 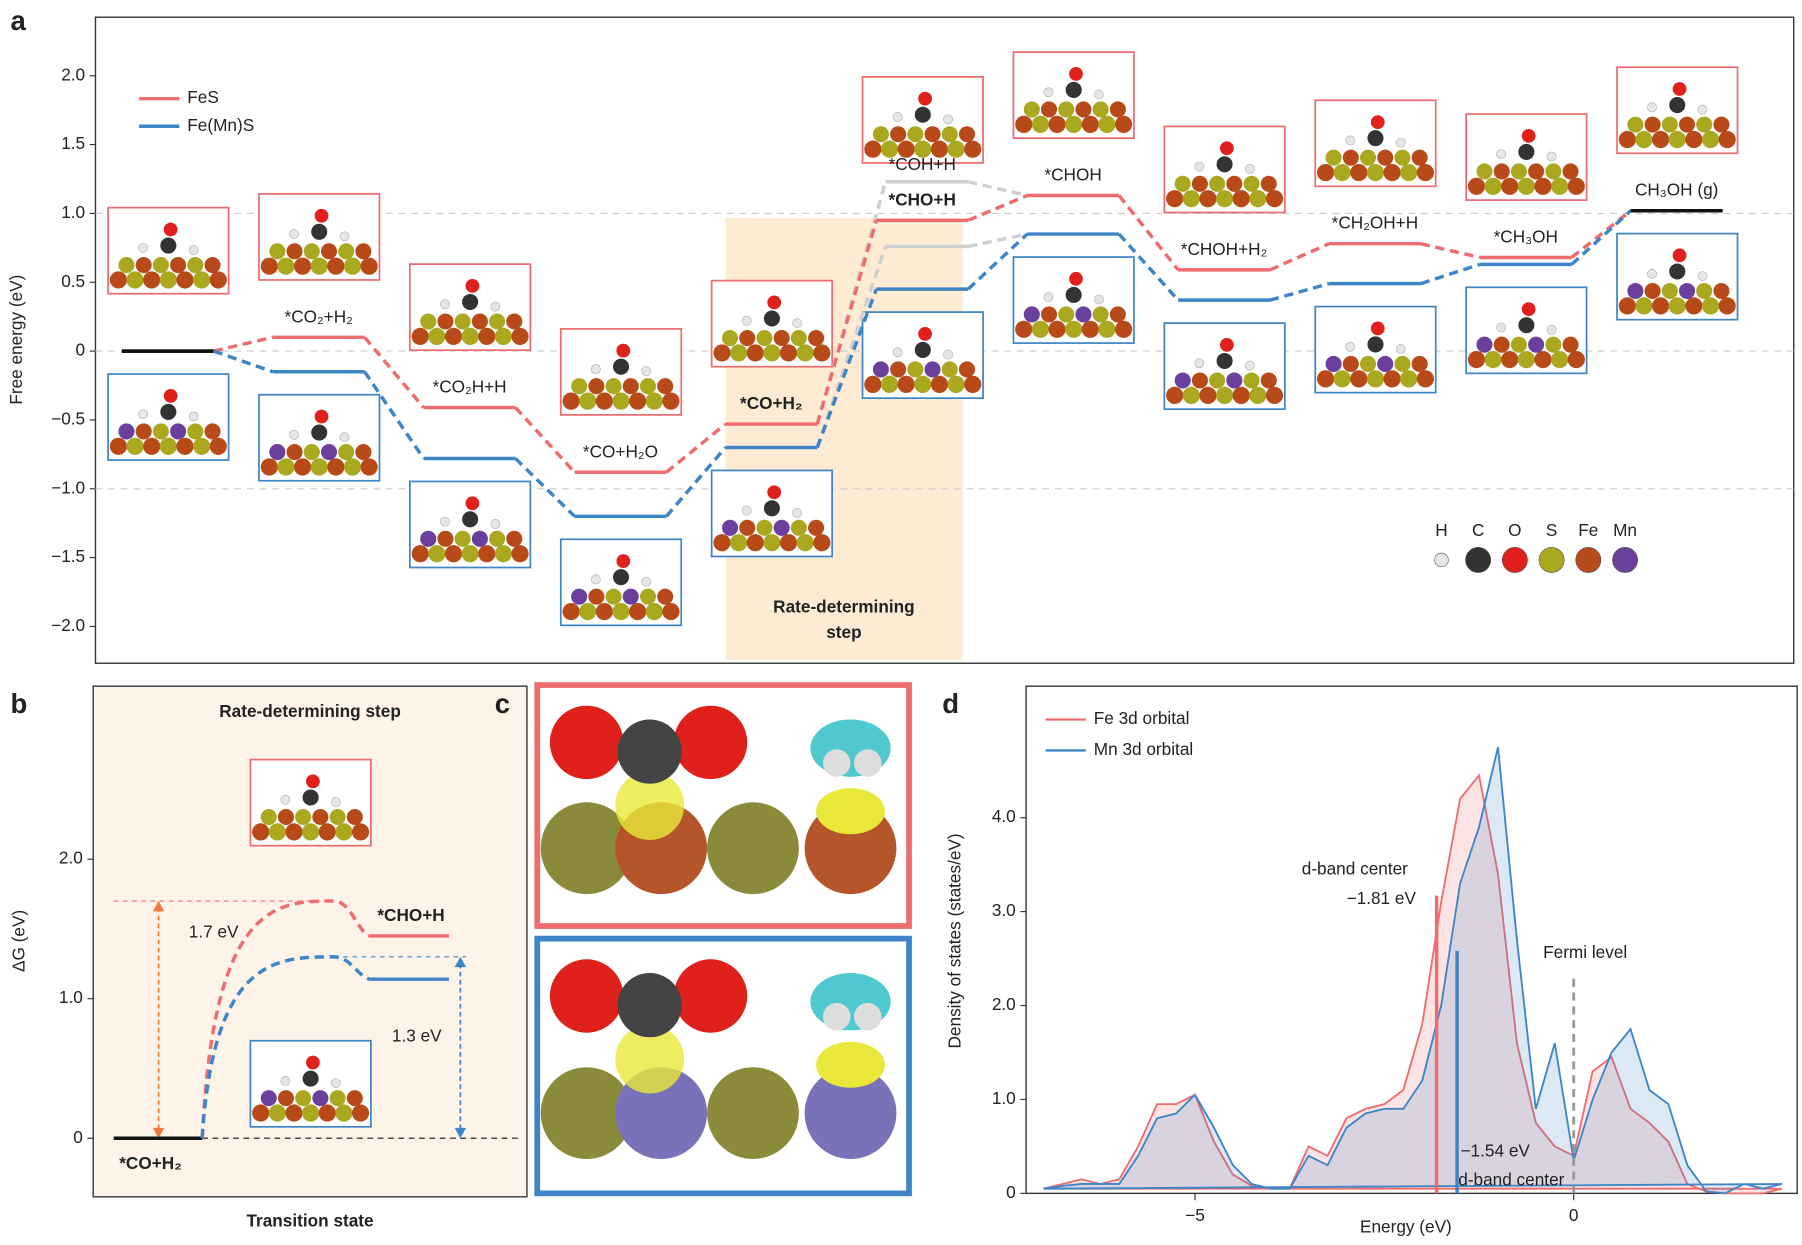 I want to click on legend-label: Fe(Mn)S, so click(x=220, y=125).